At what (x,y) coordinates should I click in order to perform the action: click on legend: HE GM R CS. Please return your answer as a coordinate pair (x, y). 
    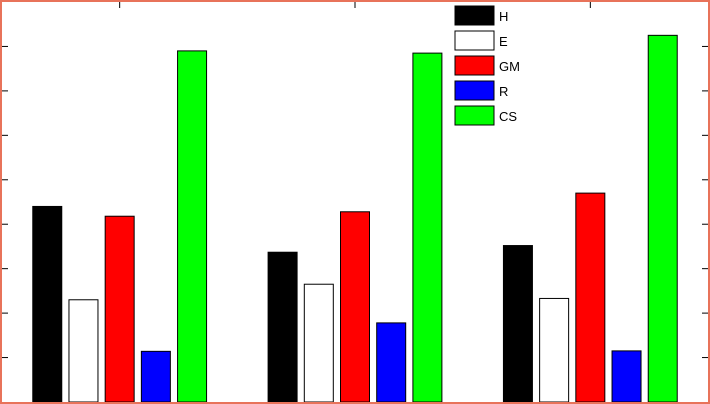
    Looking at the image, I should click on (493, 64).